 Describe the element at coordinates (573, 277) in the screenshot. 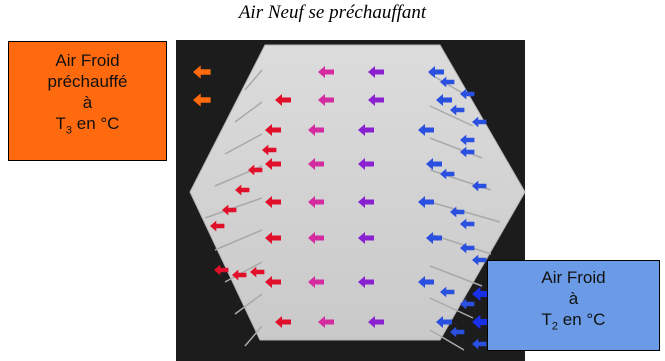

I see `cold-line-1: Air Froid` at that location.